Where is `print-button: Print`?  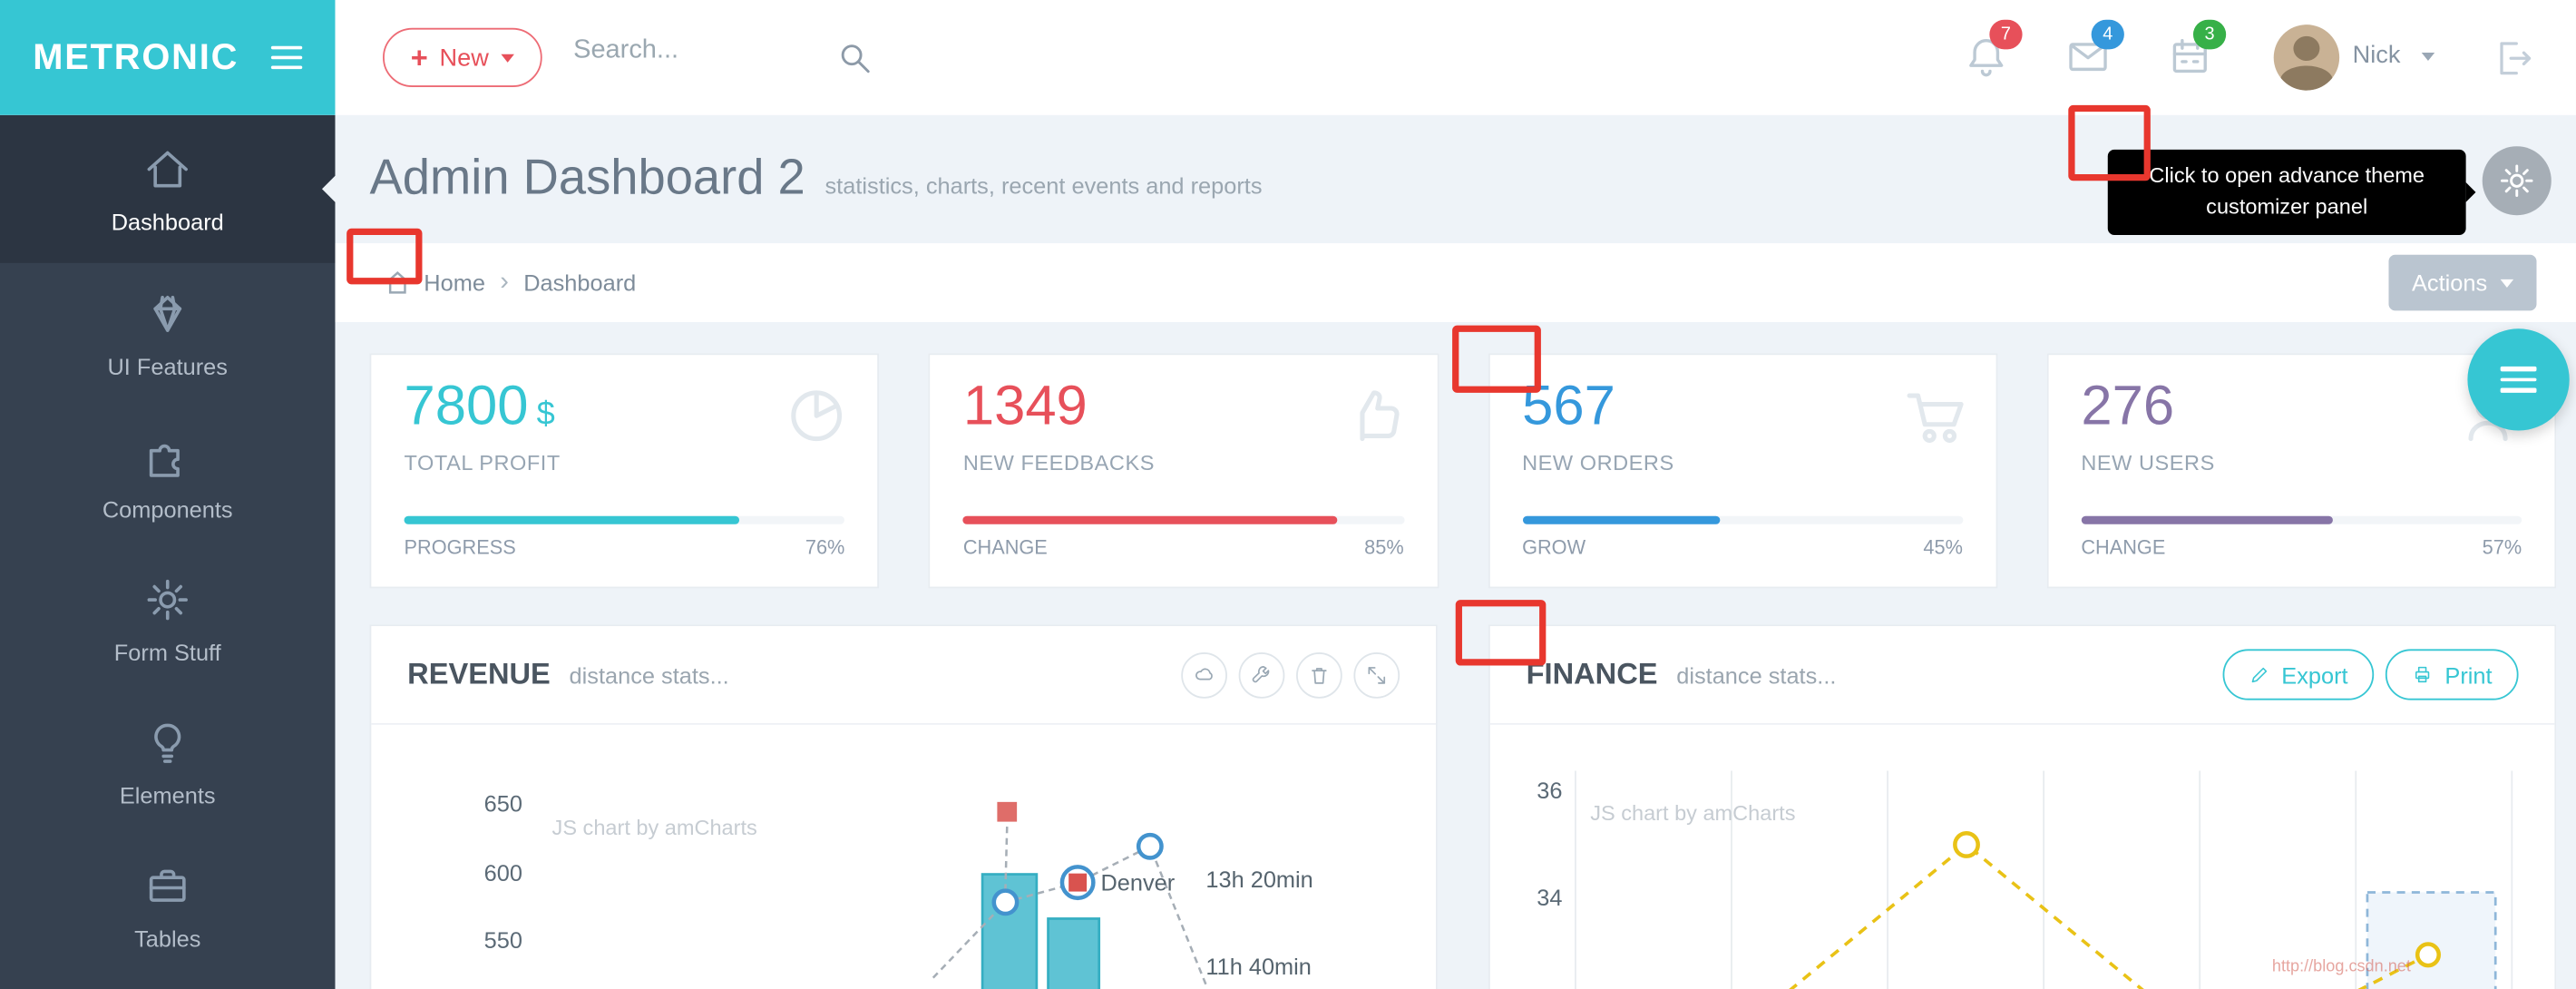 print-button: Print is located at coordinates (2452, 674).